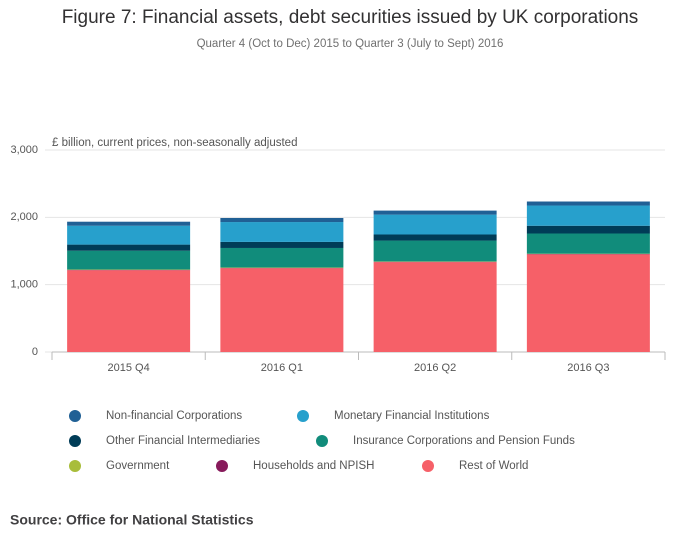 This screenshot has height=549, width=700. What do you see at coordinates (35, 352) in the screenshot?
I see `y-tick-label: 0` at bounding box center [35, 352].